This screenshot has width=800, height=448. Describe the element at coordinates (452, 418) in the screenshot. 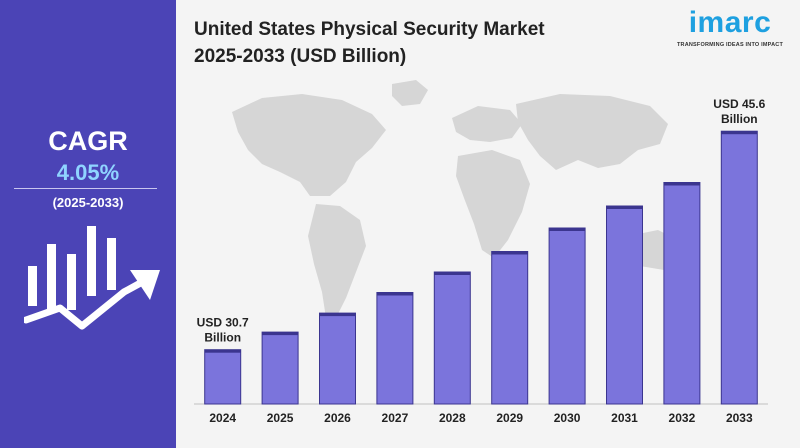

I see `x-tick-label-2028: 2028` at that location.